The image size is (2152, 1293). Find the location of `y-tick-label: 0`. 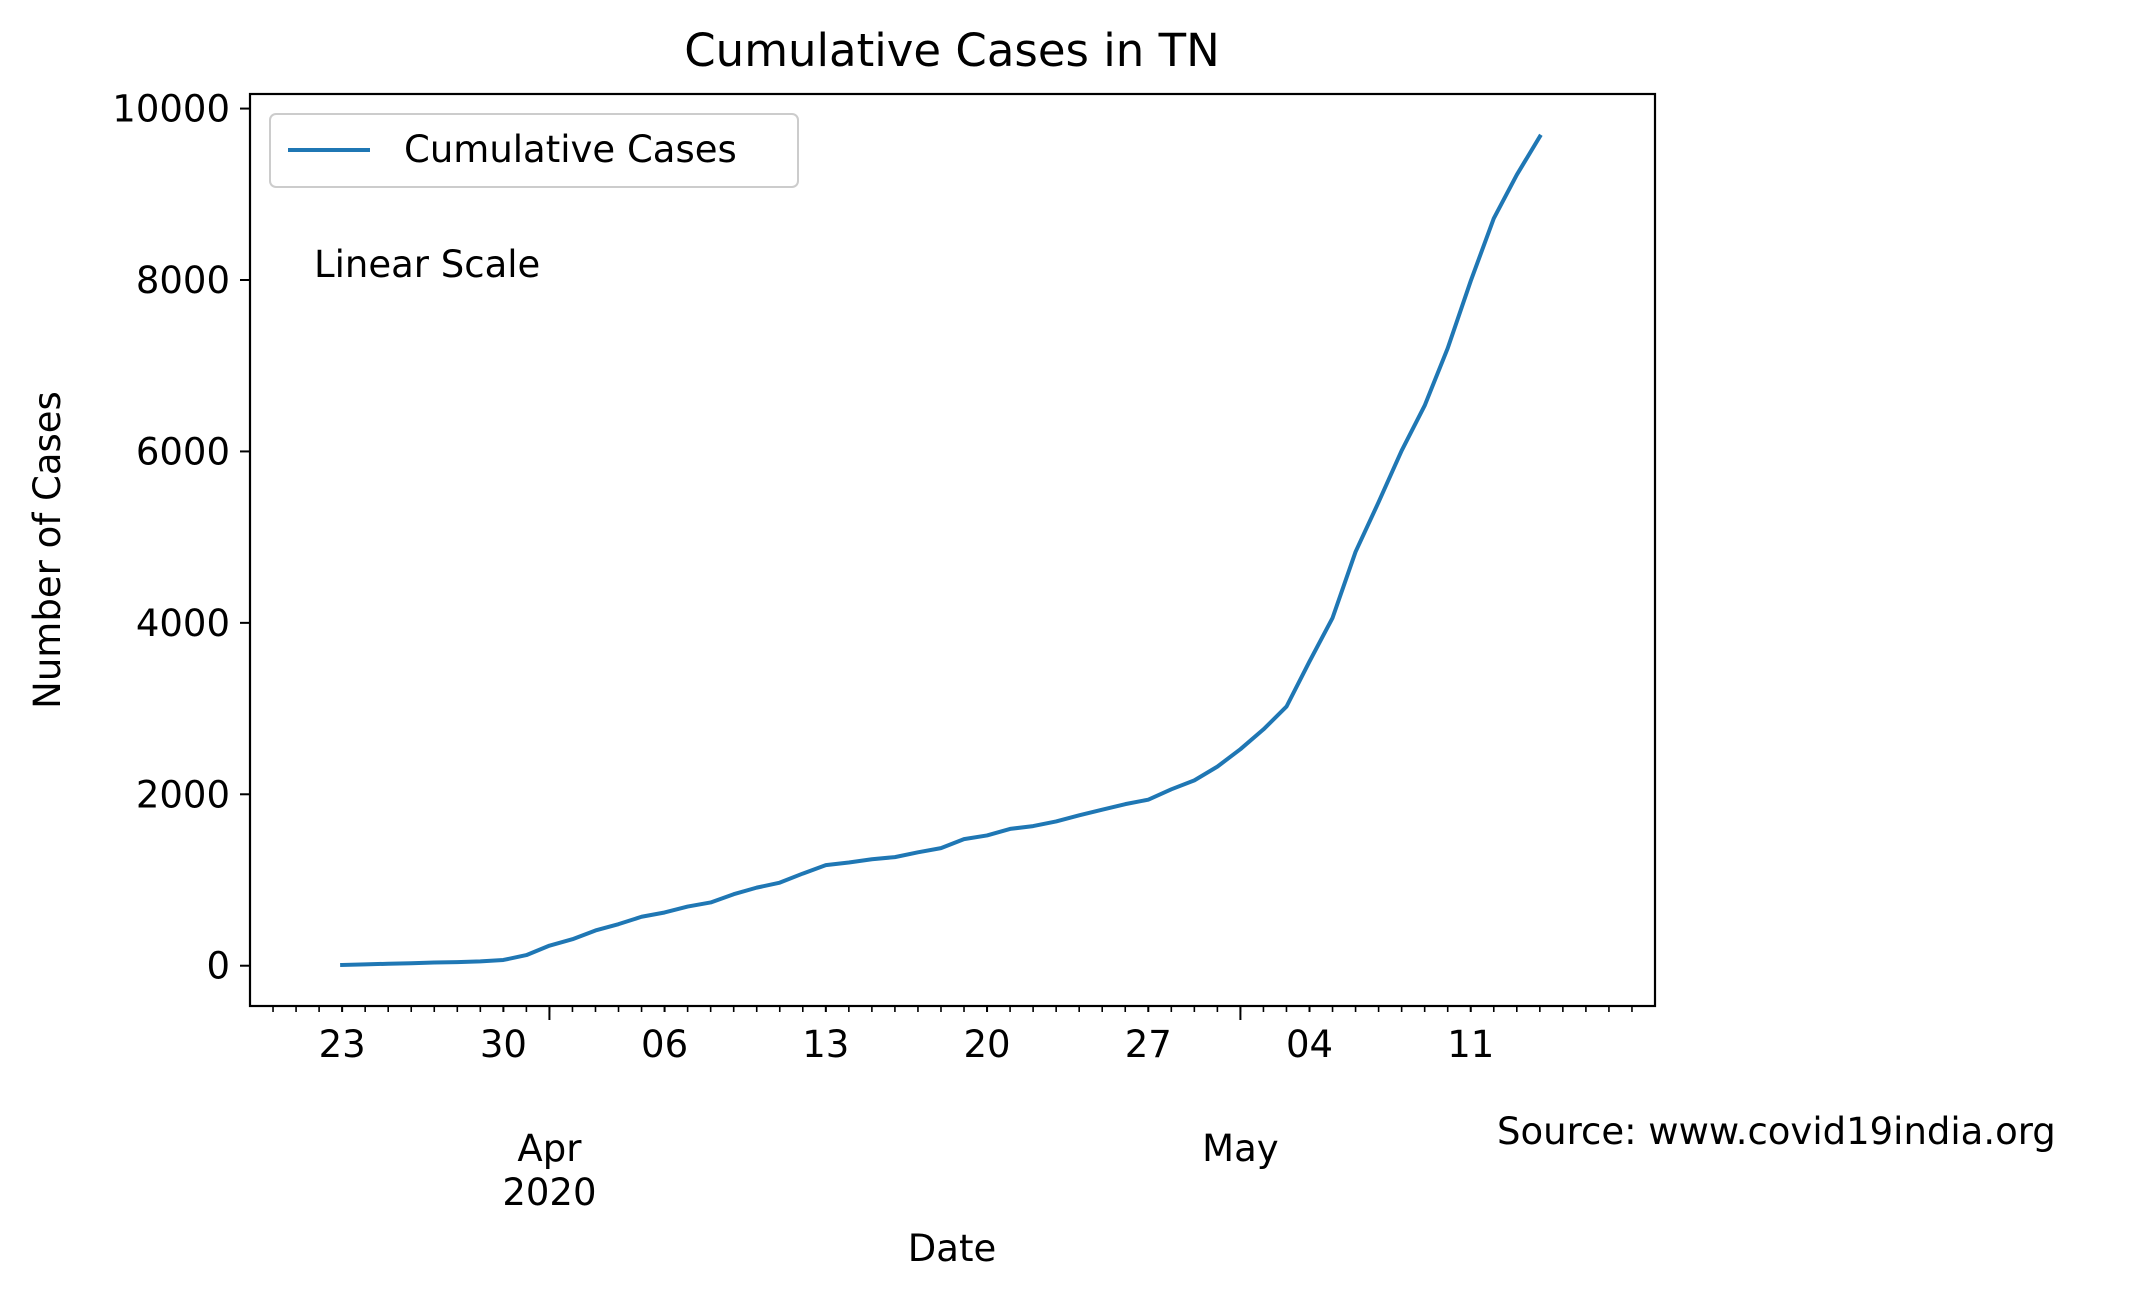

y-tick-label: 0 is located at coordinates (218, 966).